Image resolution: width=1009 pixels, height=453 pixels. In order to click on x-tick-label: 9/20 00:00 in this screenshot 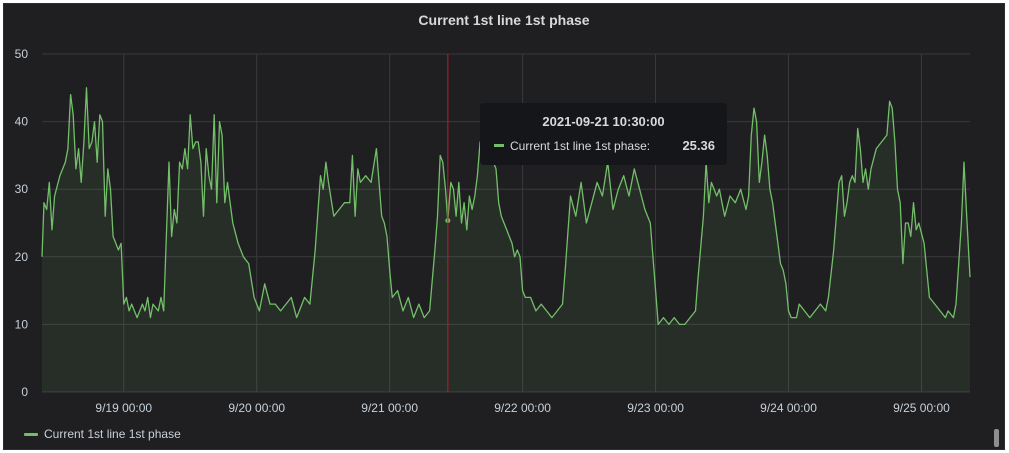, I will do `click(256, 408)`.